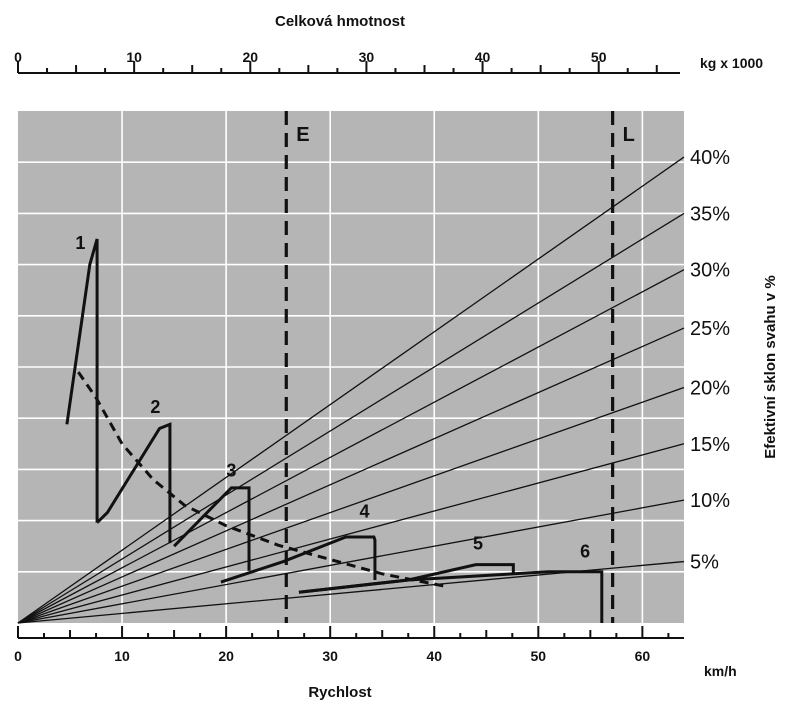 The width and height of the screenshot is (786, 705). What do you see at coordinates (585, 551) in the screenshot?
I see `gear-label-6: 6` at bounding box center [585, 551].